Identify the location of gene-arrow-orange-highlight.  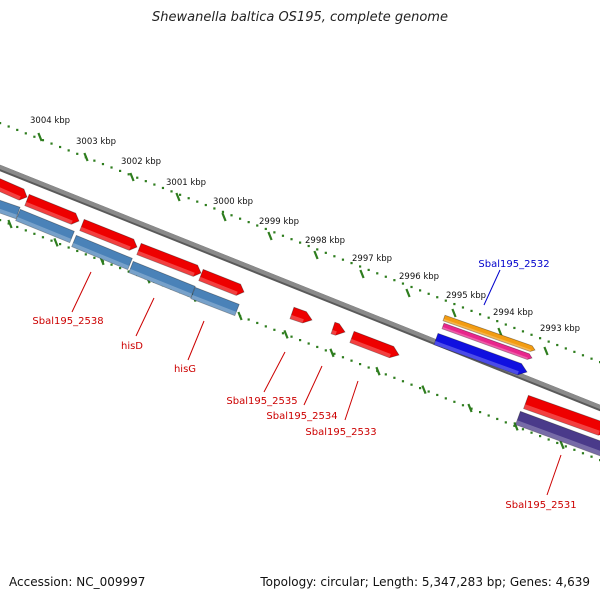
(487, 335).